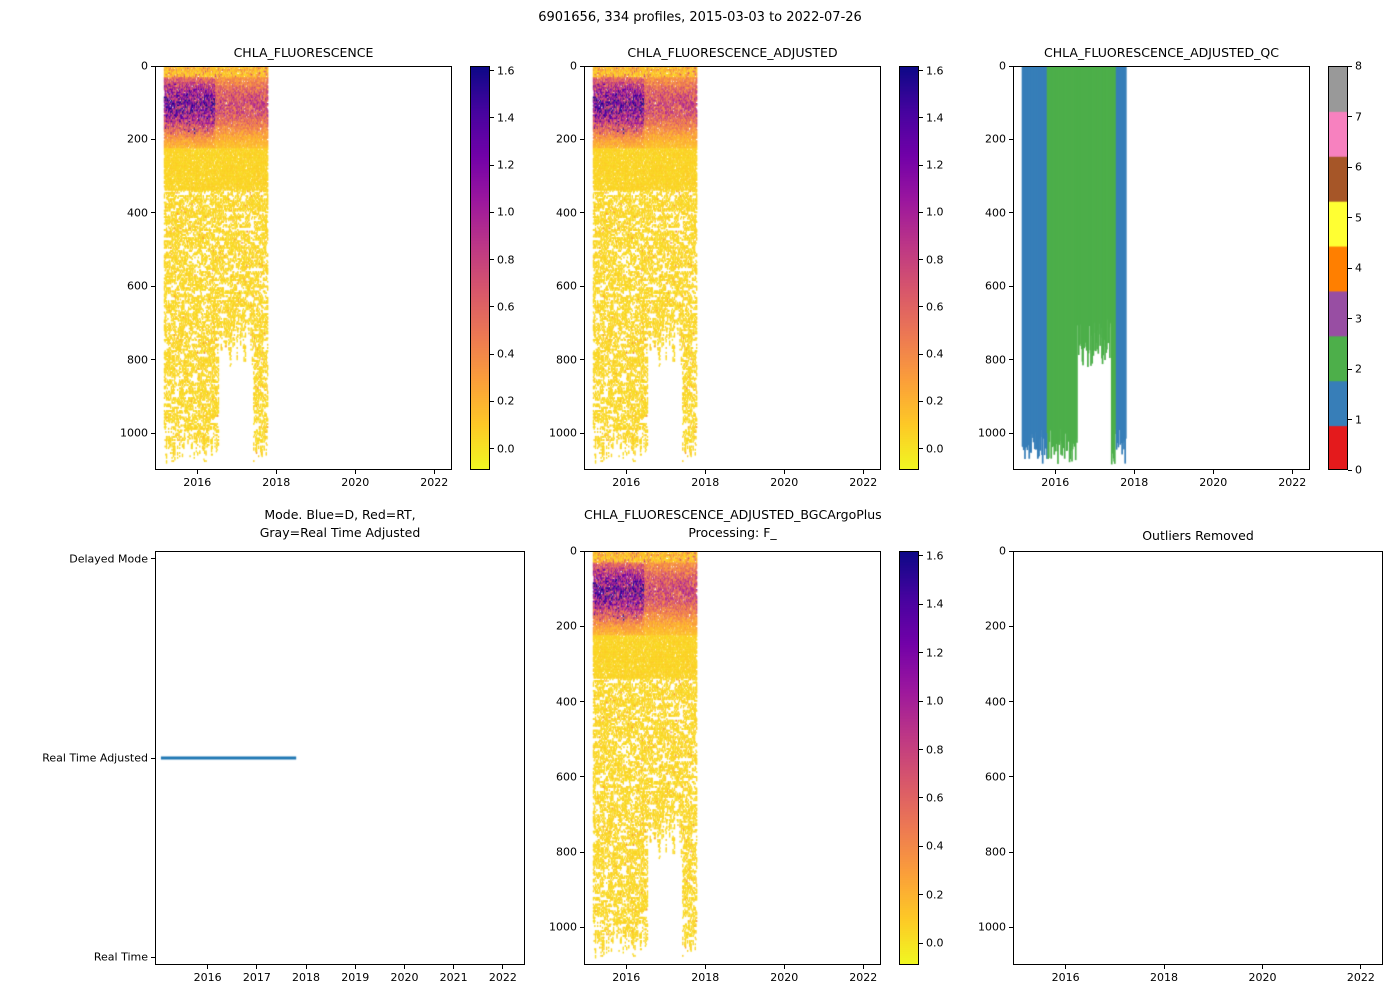  Describe the element at coordinates (935, 401) in the screenshot. I see `colorbar-tick-label: 0.2` at that location.